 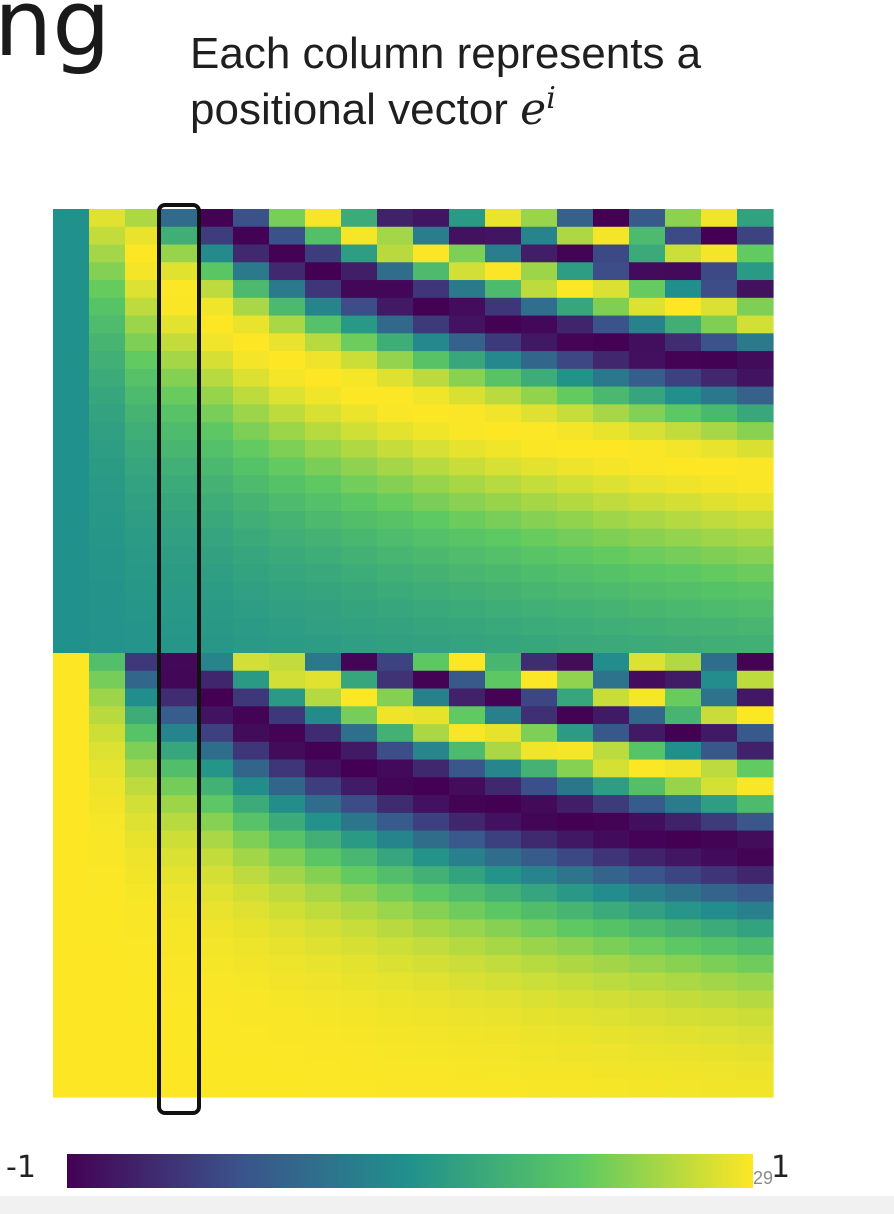 What do you see at coordinates (447, 1205) in the screenshot?
I see `bottom-strip` at bounding box center [447, 1205].